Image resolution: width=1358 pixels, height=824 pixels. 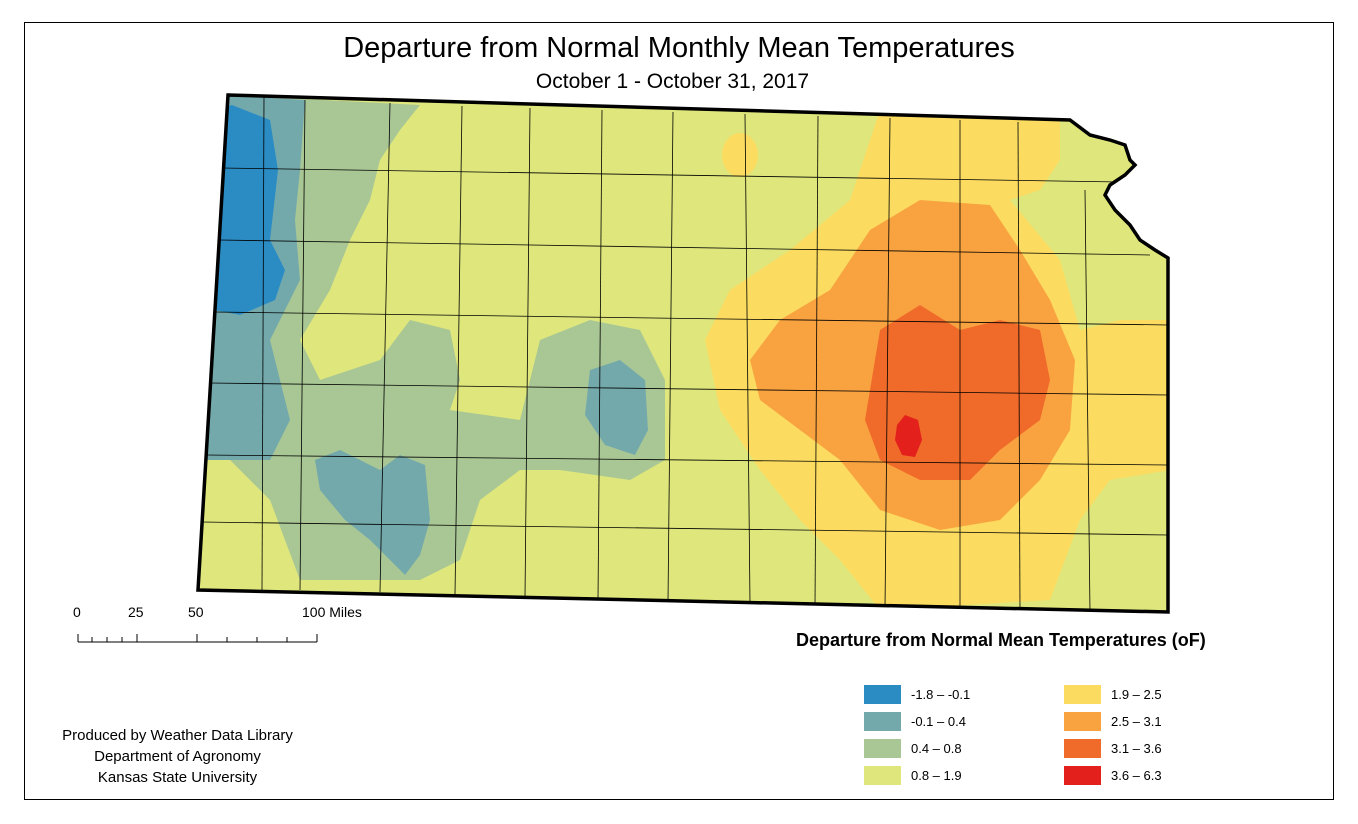 What do you see at coordinates (938, 721) in the screenshot?
I see `legend-label: -0.1 – 0.4` at bounding box center [938, 721].